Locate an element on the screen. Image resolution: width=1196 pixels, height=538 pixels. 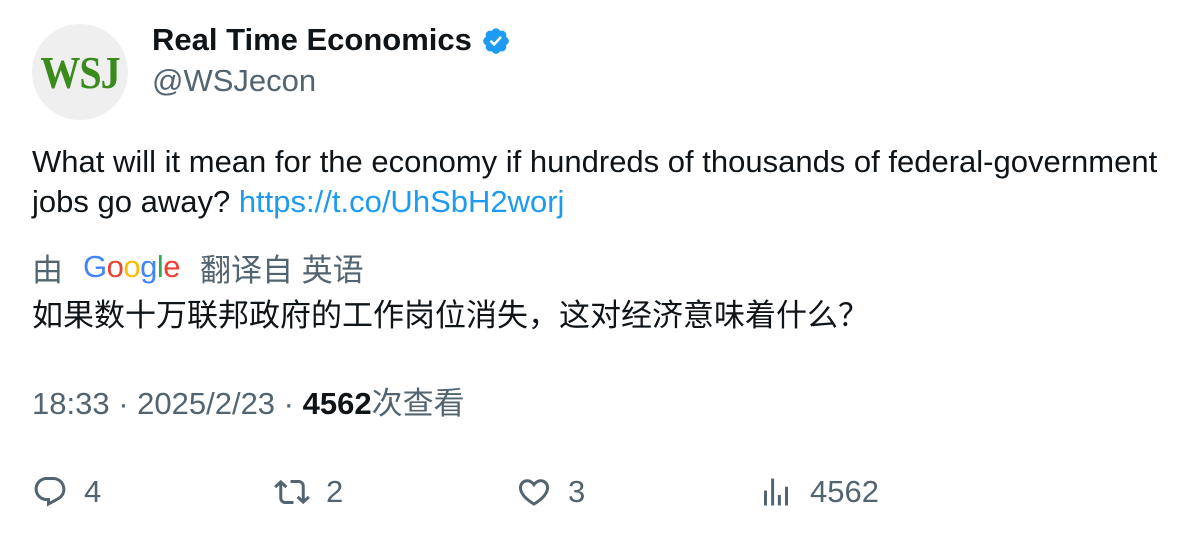
retweet-button: 2 is located at coordinates (308, 492).